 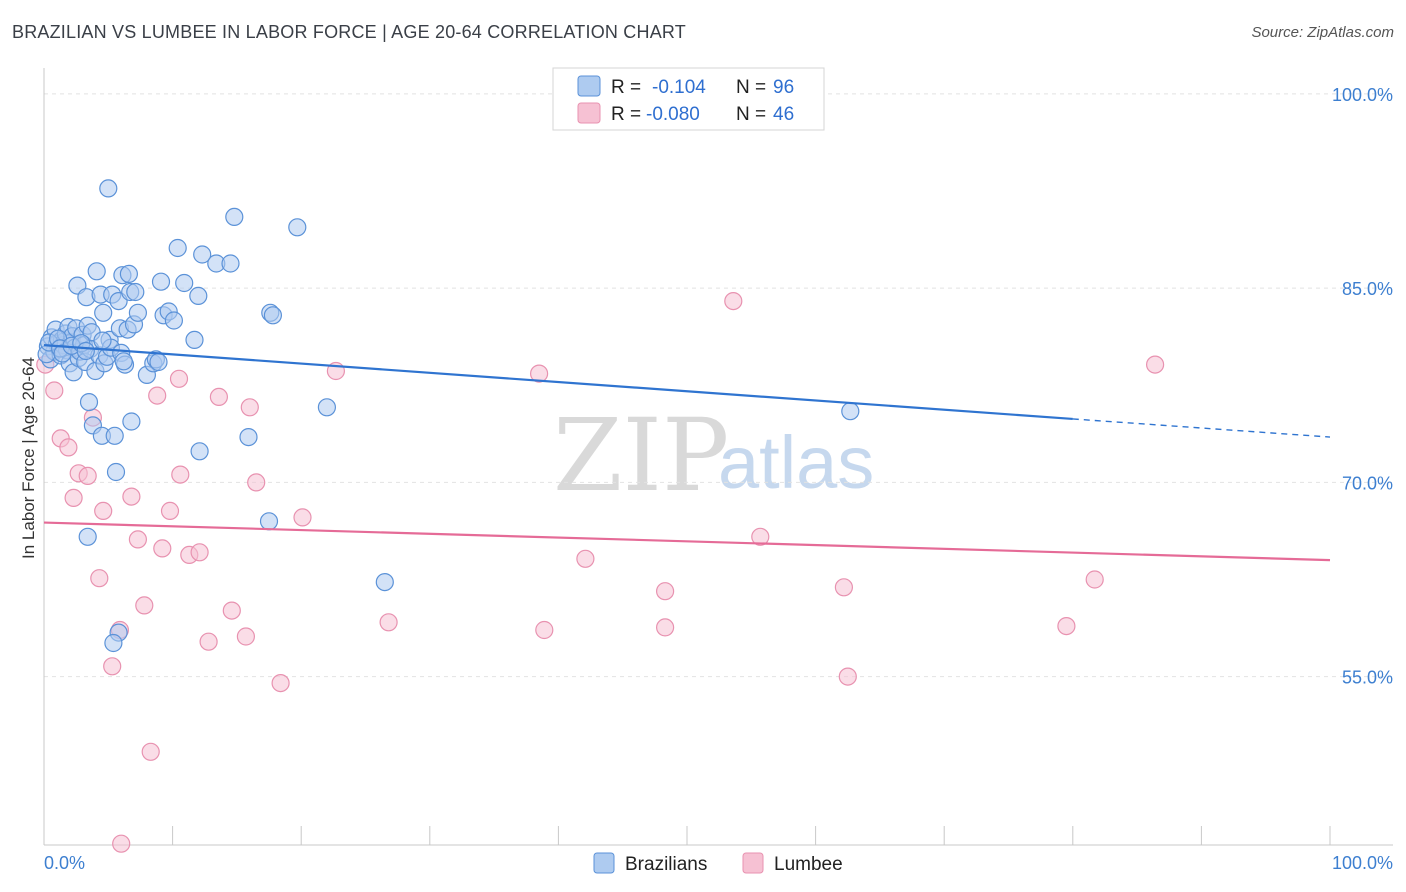 What do you see at coordinates (687, 835) in the screenshot?
I see `x-axis-ticks` at bounding box center [687, 835].